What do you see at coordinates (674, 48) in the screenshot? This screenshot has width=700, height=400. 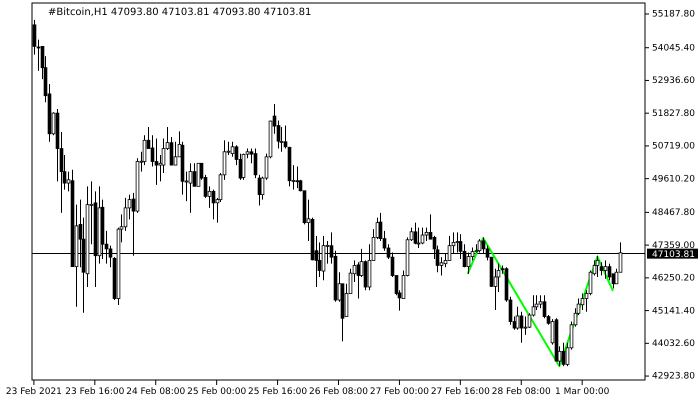 I see `y-tick-label: 54045.40` at bounding box center [674, 48].